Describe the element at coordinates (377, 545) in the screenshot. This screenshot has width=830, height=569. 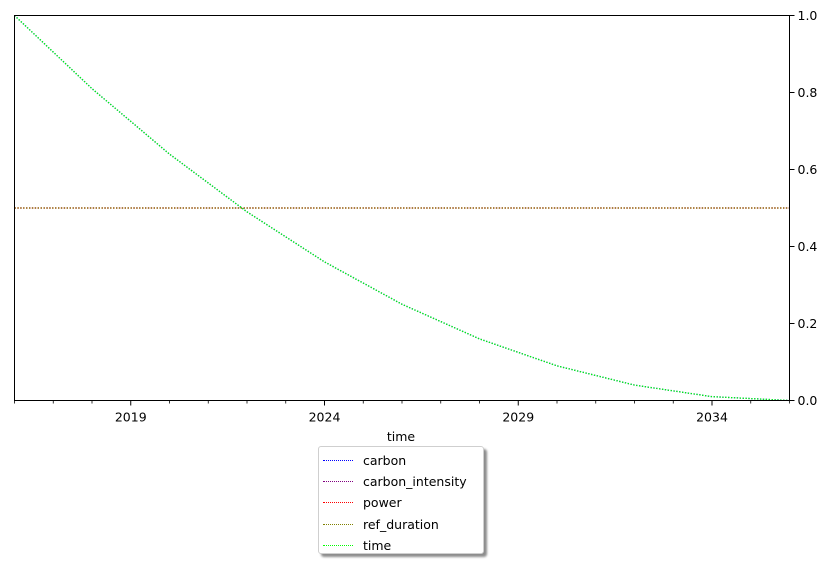
I see `legend-label: time` at that location.